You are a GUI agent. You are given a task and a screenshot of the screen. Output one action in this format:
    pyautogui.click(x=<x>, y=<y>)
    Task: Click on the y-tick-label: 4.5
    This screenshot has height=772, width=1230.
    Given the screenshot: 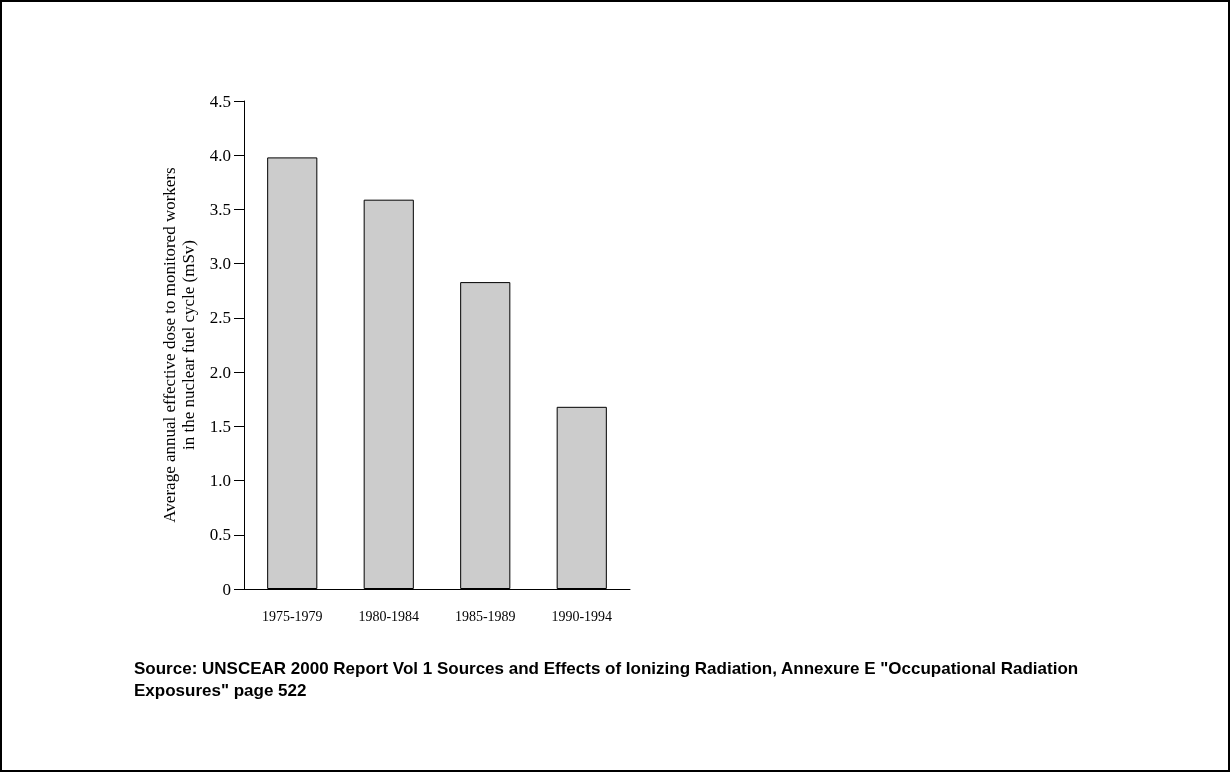 What is the action you would take?
    pyautogui.click(x=220, y=101)
    